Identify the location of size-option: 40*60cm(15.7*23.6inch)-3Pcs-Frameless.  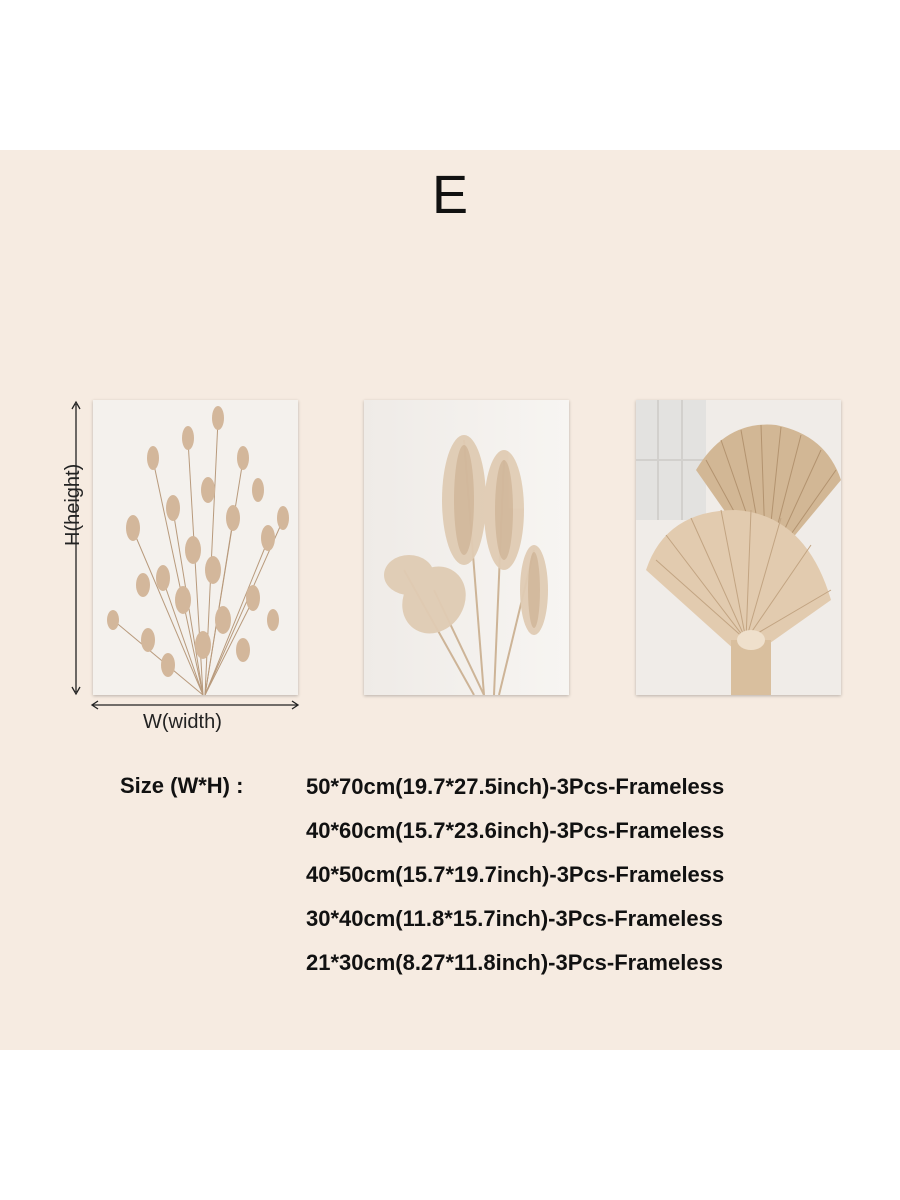
(515, 830).